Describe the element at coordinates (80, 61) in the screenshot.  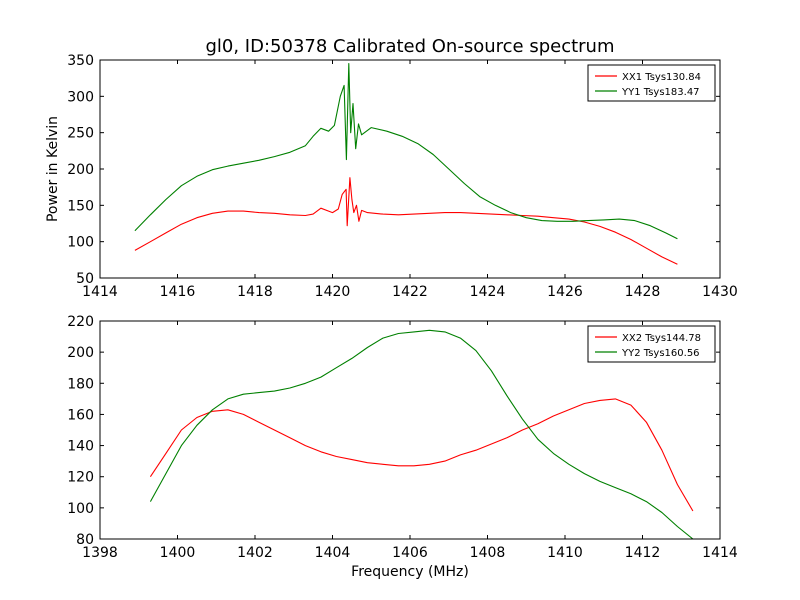
I see `y-tick-label: 350` at that location.